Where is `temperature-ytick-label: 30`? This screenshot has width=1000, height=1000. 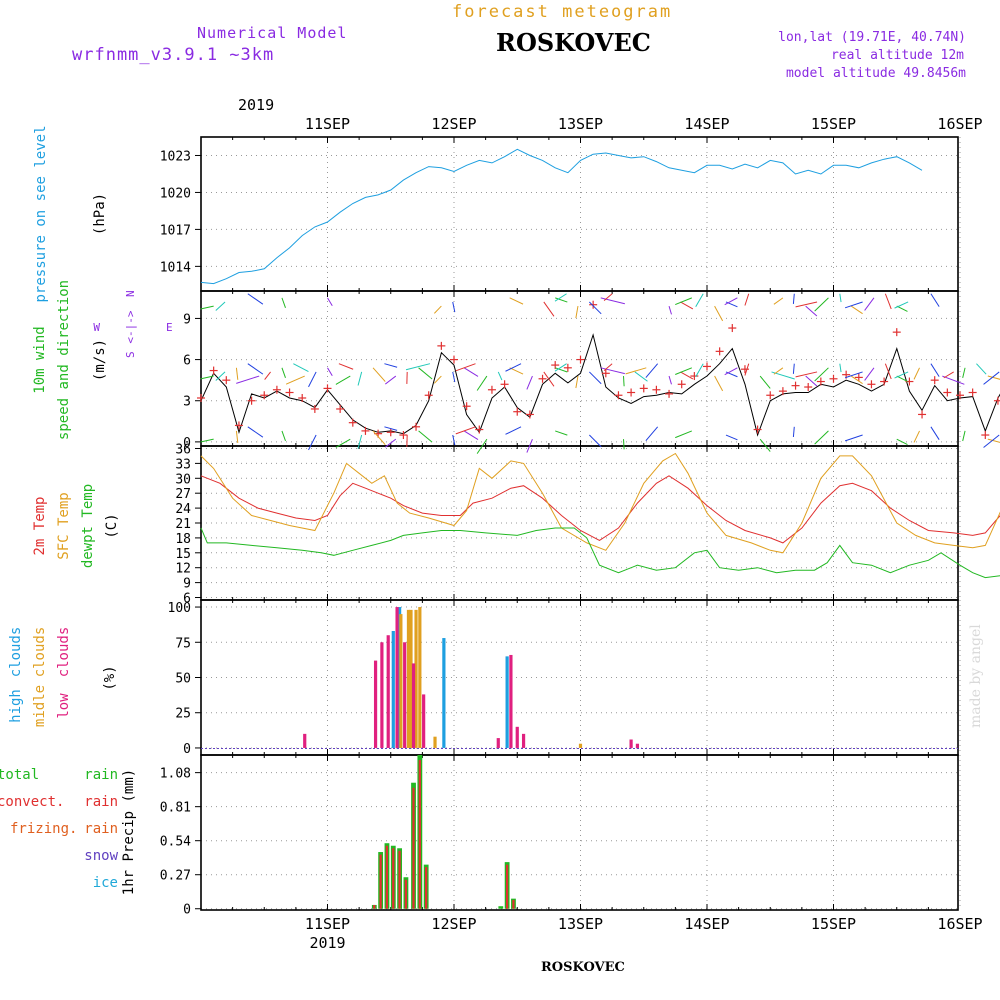
temperature-ytick-label: 30 is located at coordinates (183, 479).